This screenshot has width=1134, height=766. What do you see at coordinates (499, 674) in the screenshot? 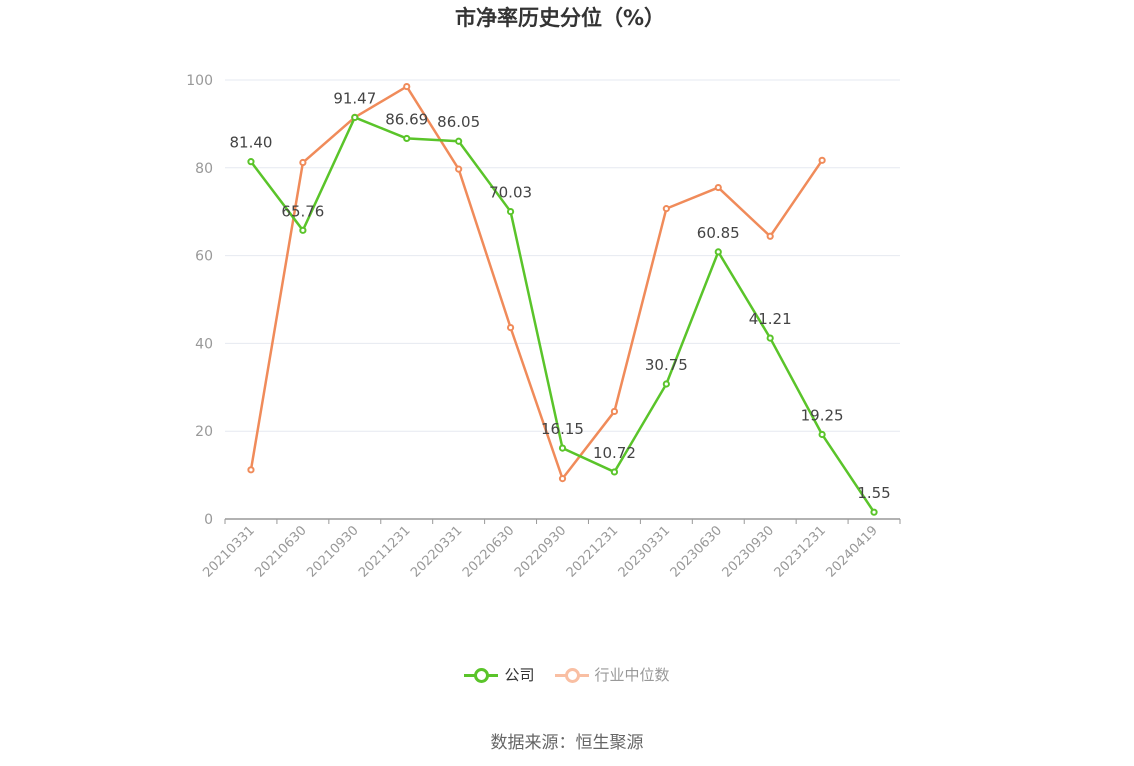
I see `legend-item-company: 公司` at bounding box center [499, 674].